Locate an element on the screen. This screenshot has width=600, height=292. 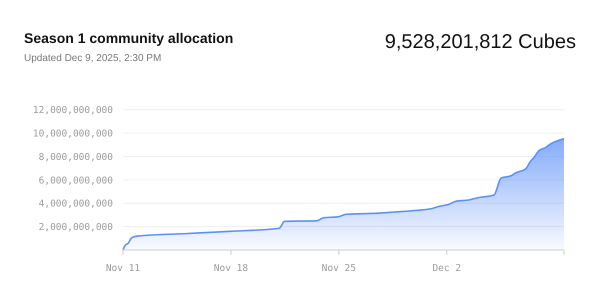
x-tick-label: Nov 25 is located at coordinates (339, 268).